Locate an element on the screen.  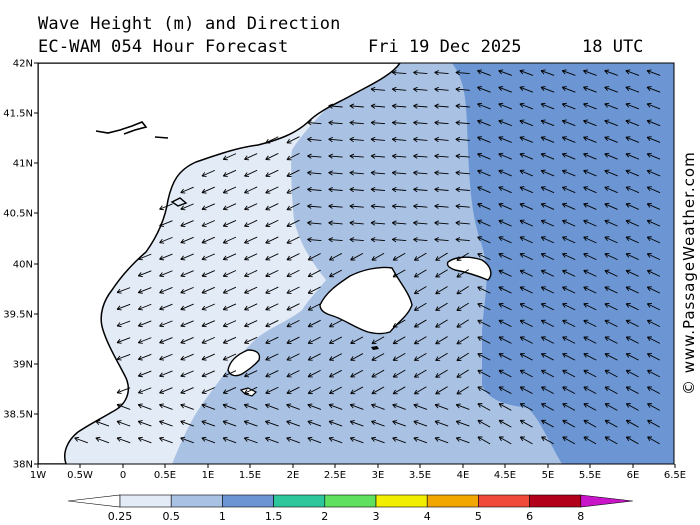
legend-label: 0.5 is located at coordinates (171, 516).